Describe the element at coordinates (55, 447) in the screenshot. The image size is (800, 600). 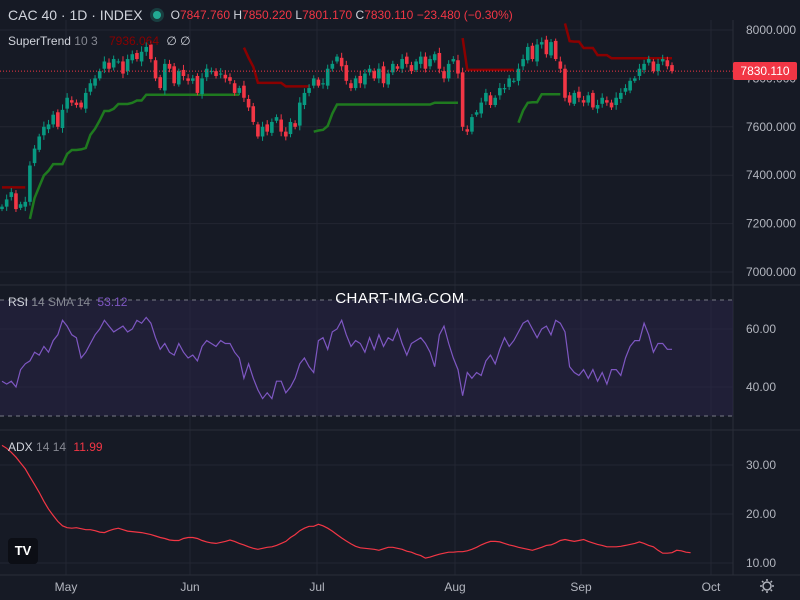
I see `adx-legend: ADX 14 14 11.99` at that location.